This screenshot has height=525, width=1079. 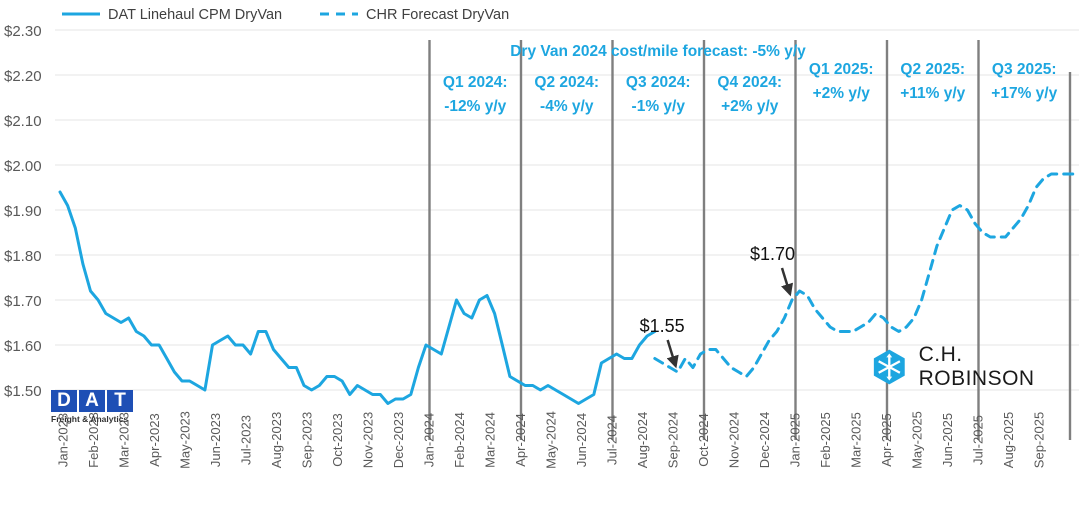 I want to click on x-tick-label: Jul-2024, so click(x=611, y=440).